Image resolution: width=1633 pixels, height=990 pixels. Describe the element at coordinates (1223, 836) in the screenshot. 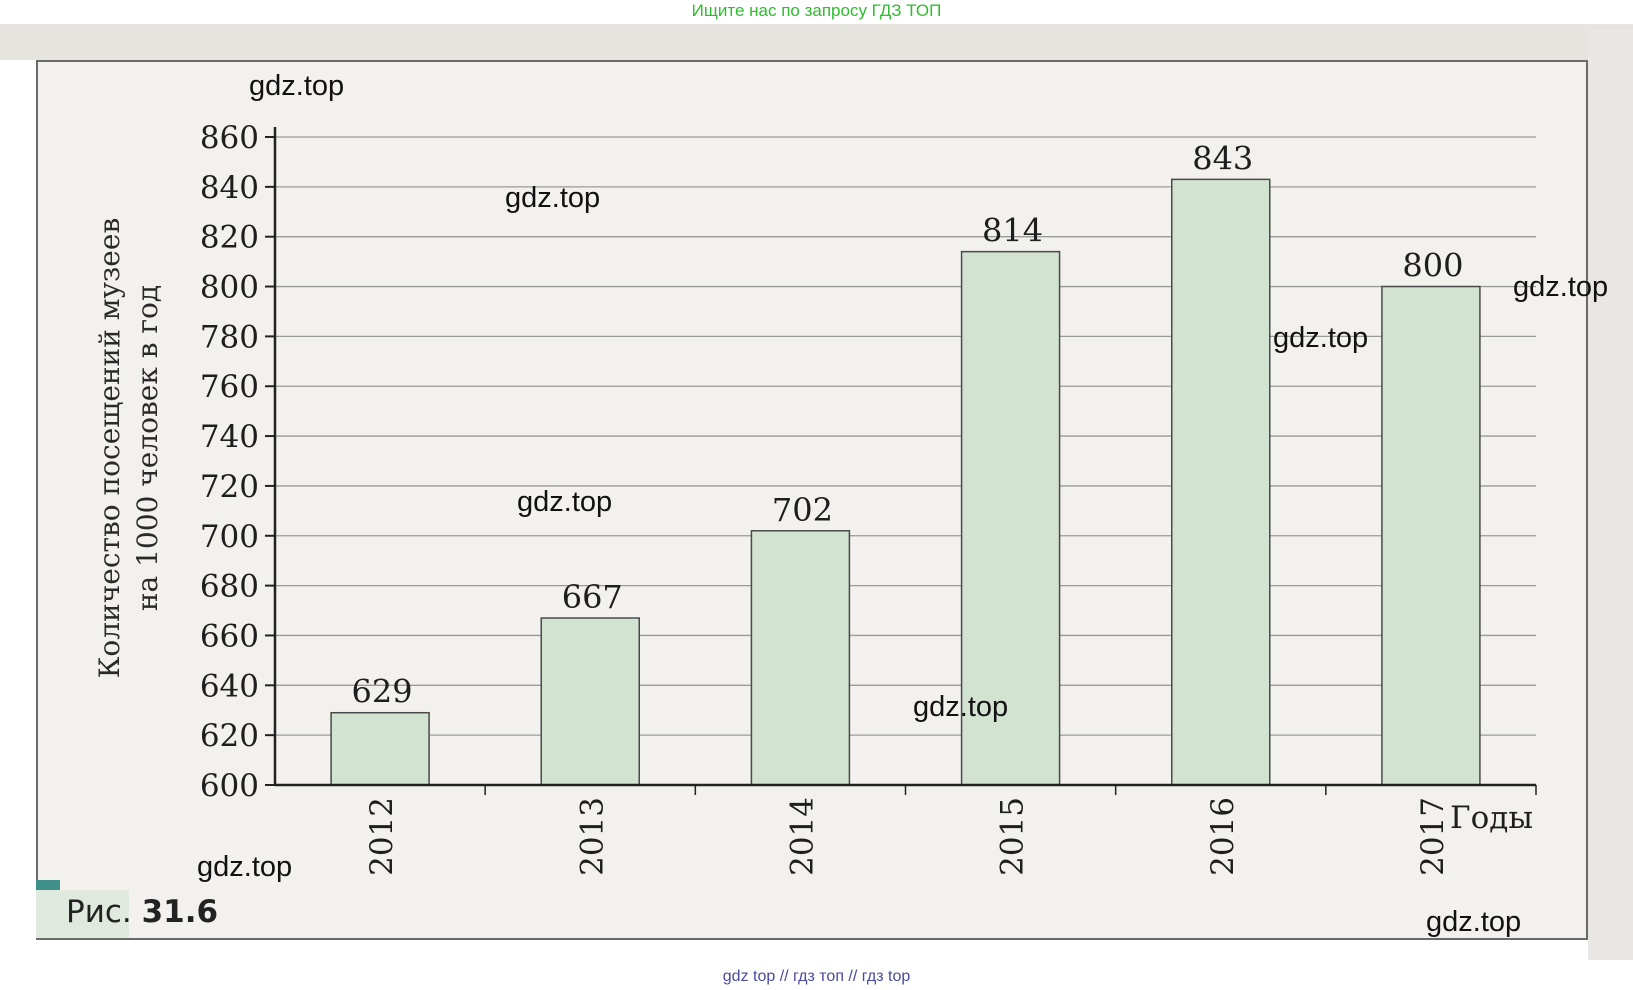

I see `x-tick-label: 2016` at that location.